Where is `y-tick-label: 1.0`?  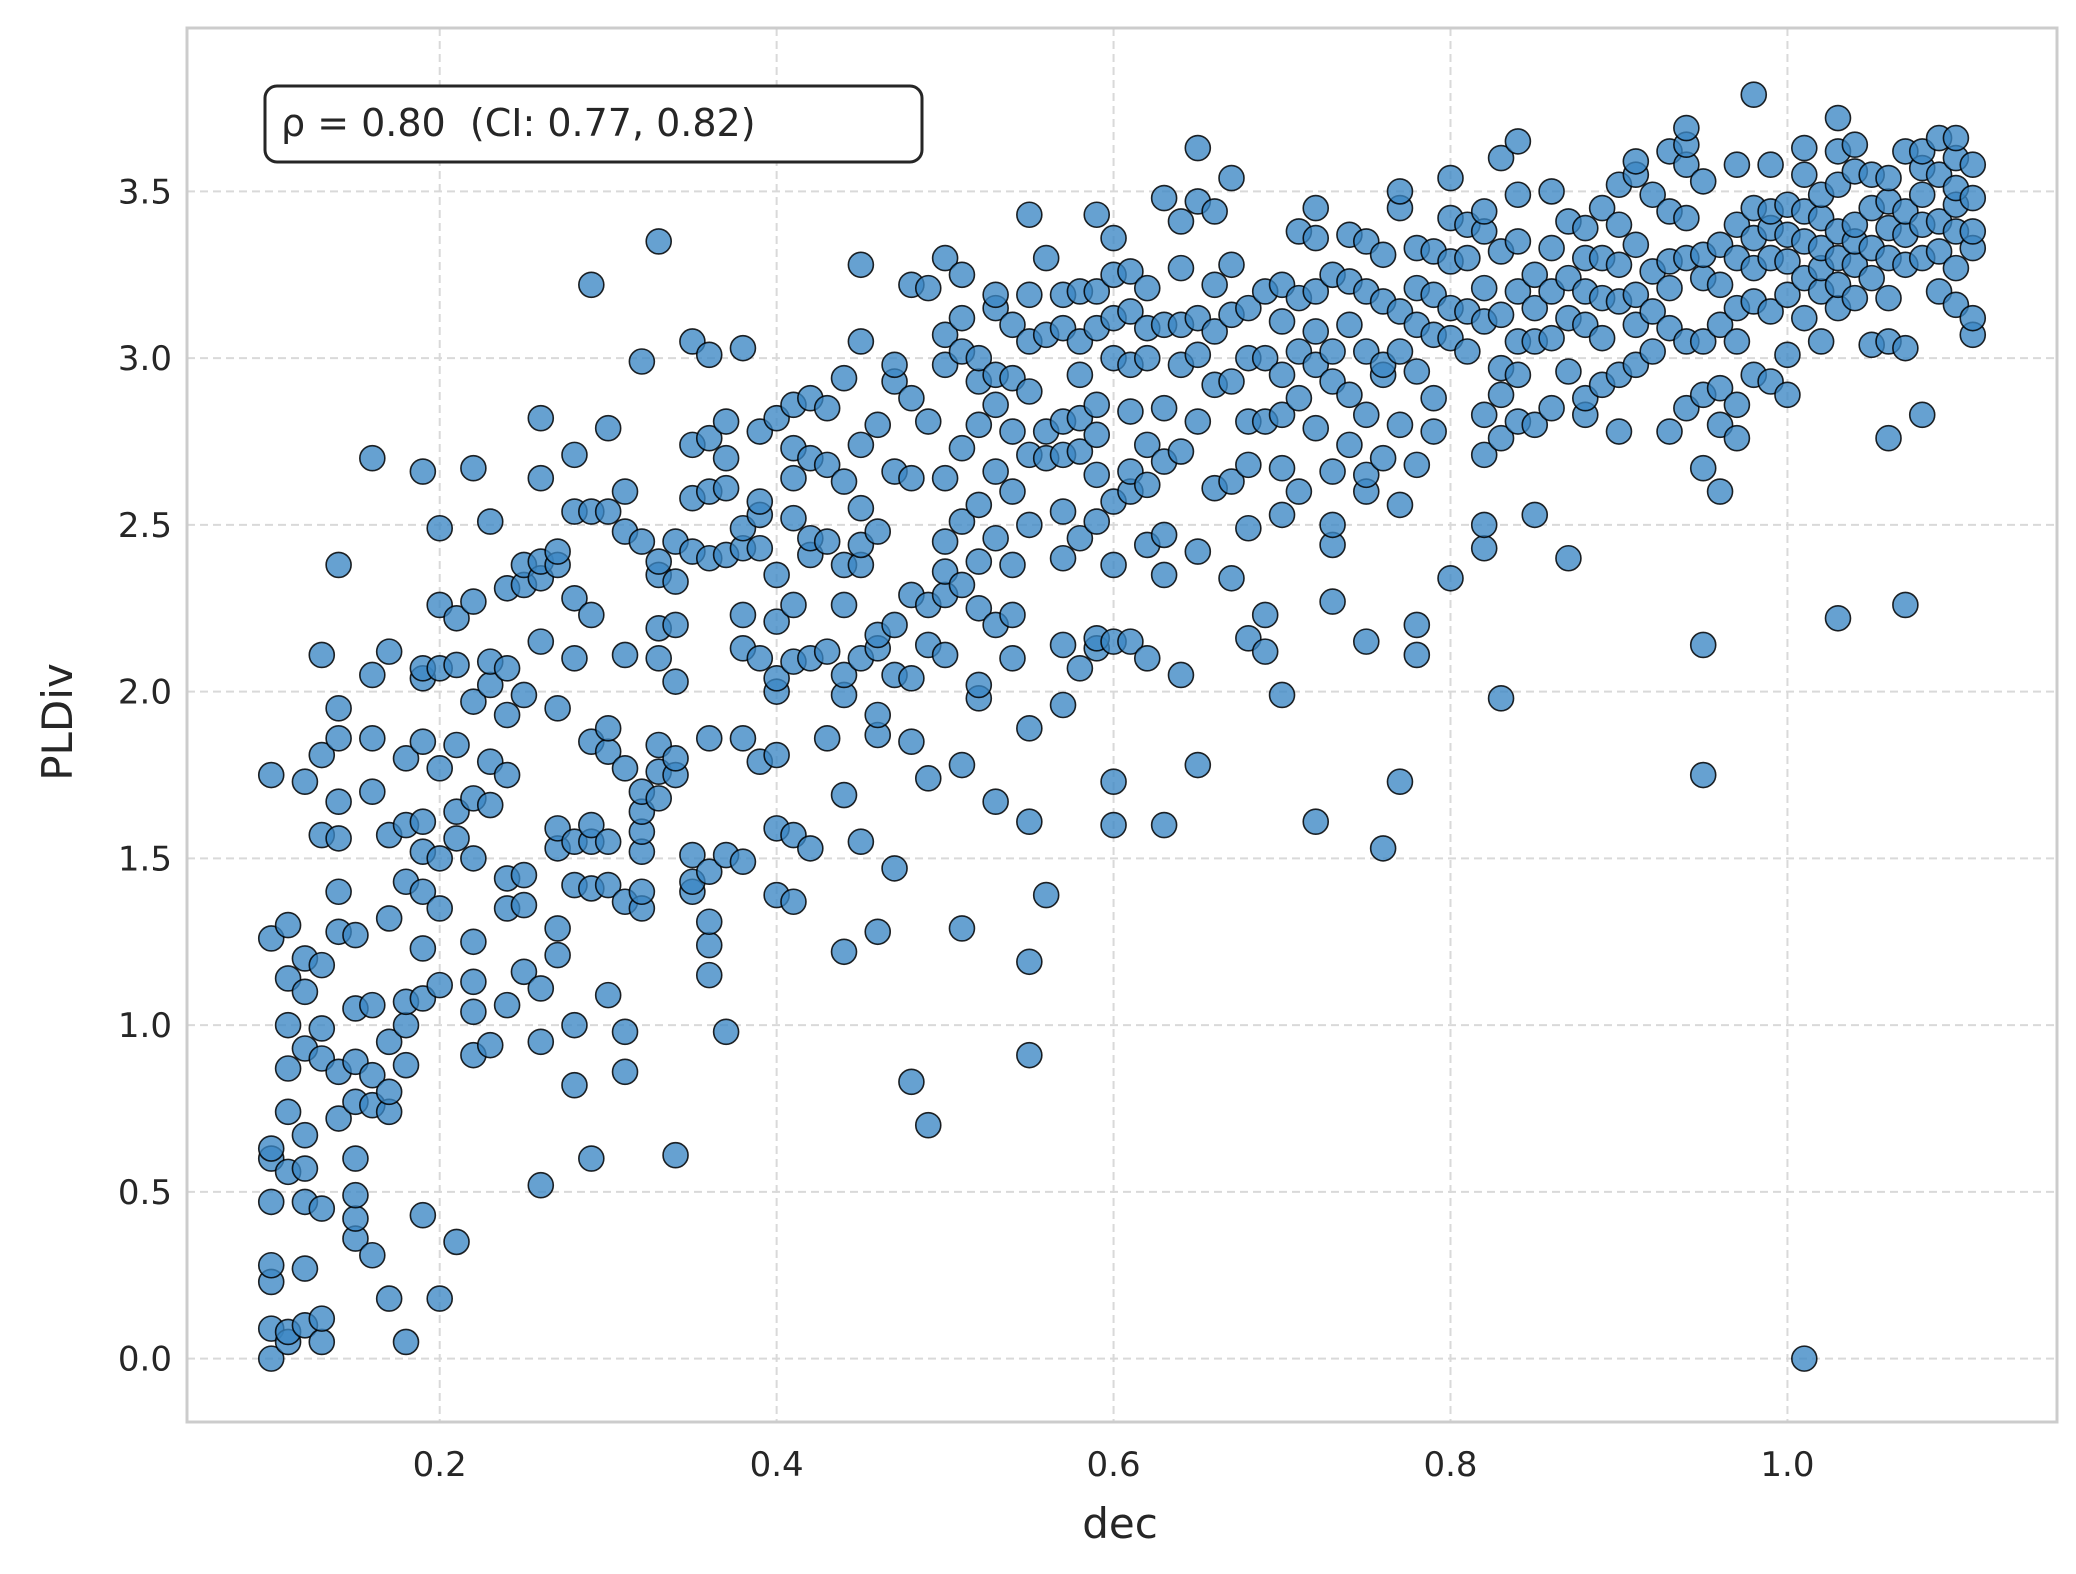
y-tick-label: 1.0 is located at coordinates (145, 1026).